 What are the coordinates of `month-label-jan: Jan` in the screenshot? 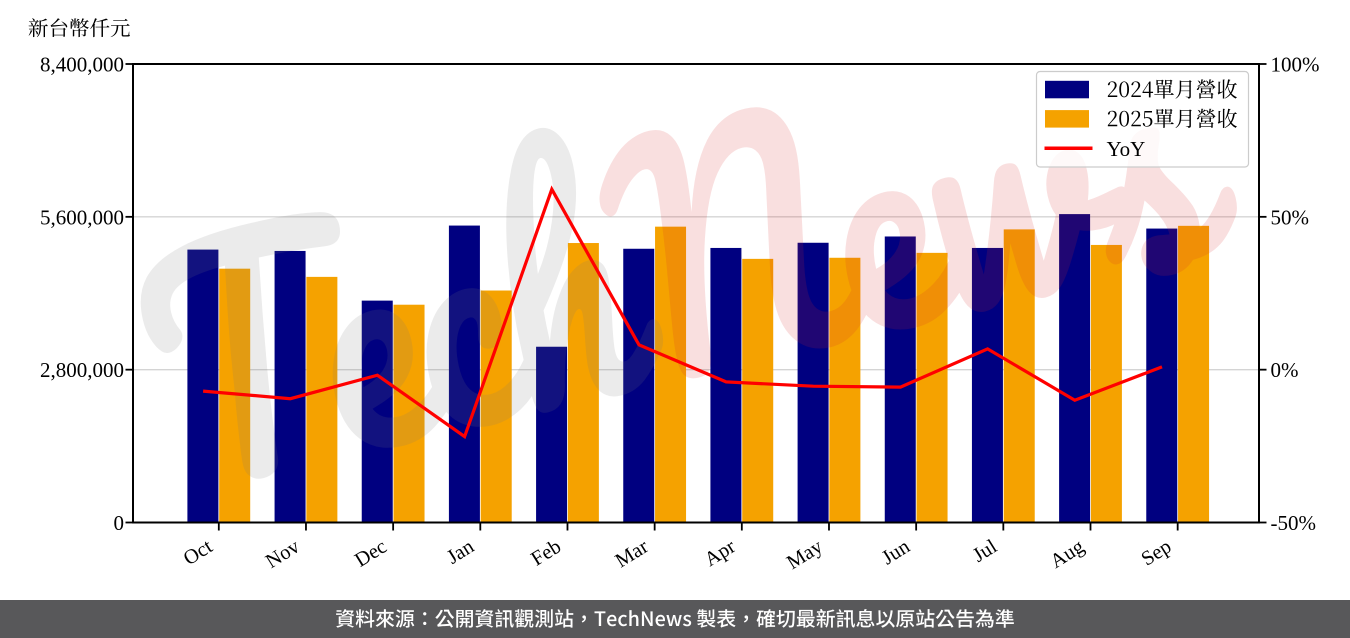 It's located at (460, 552).